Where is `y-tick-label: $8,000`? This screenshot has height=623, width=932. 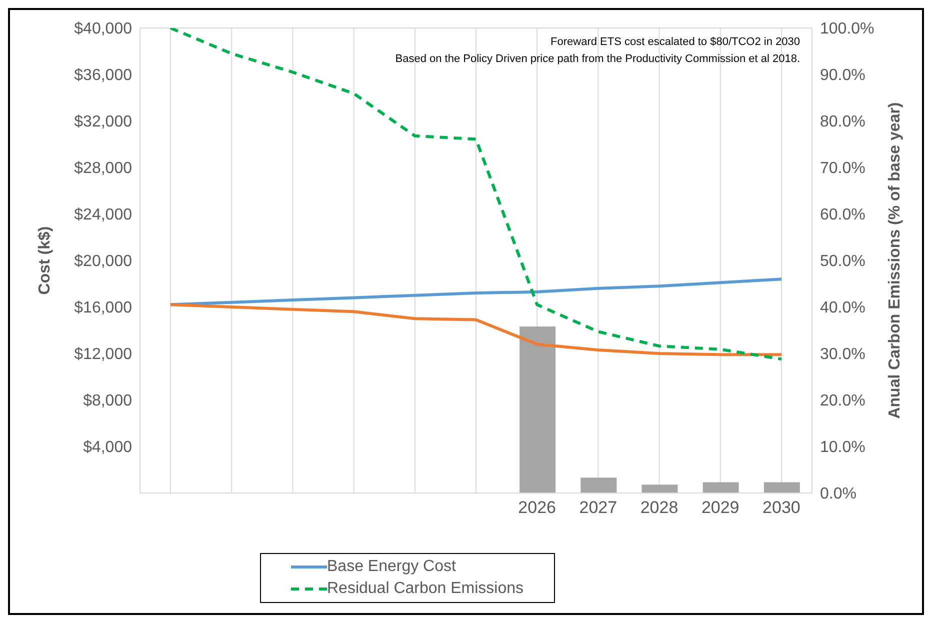 y-tick-label: $8,000 is located at coordinates (107, 401).